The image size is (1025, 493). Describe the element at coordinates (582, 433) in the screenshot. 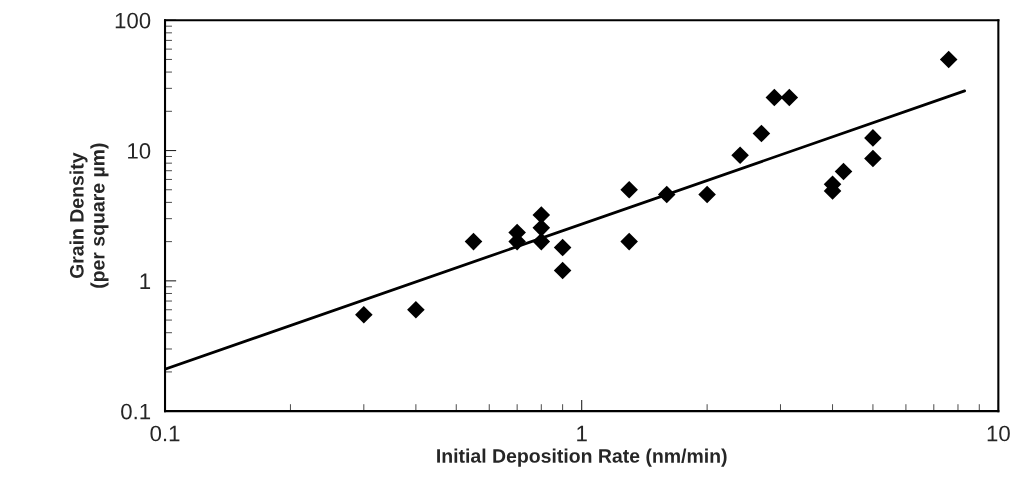

I see `x-tick-label: 1` at that location.